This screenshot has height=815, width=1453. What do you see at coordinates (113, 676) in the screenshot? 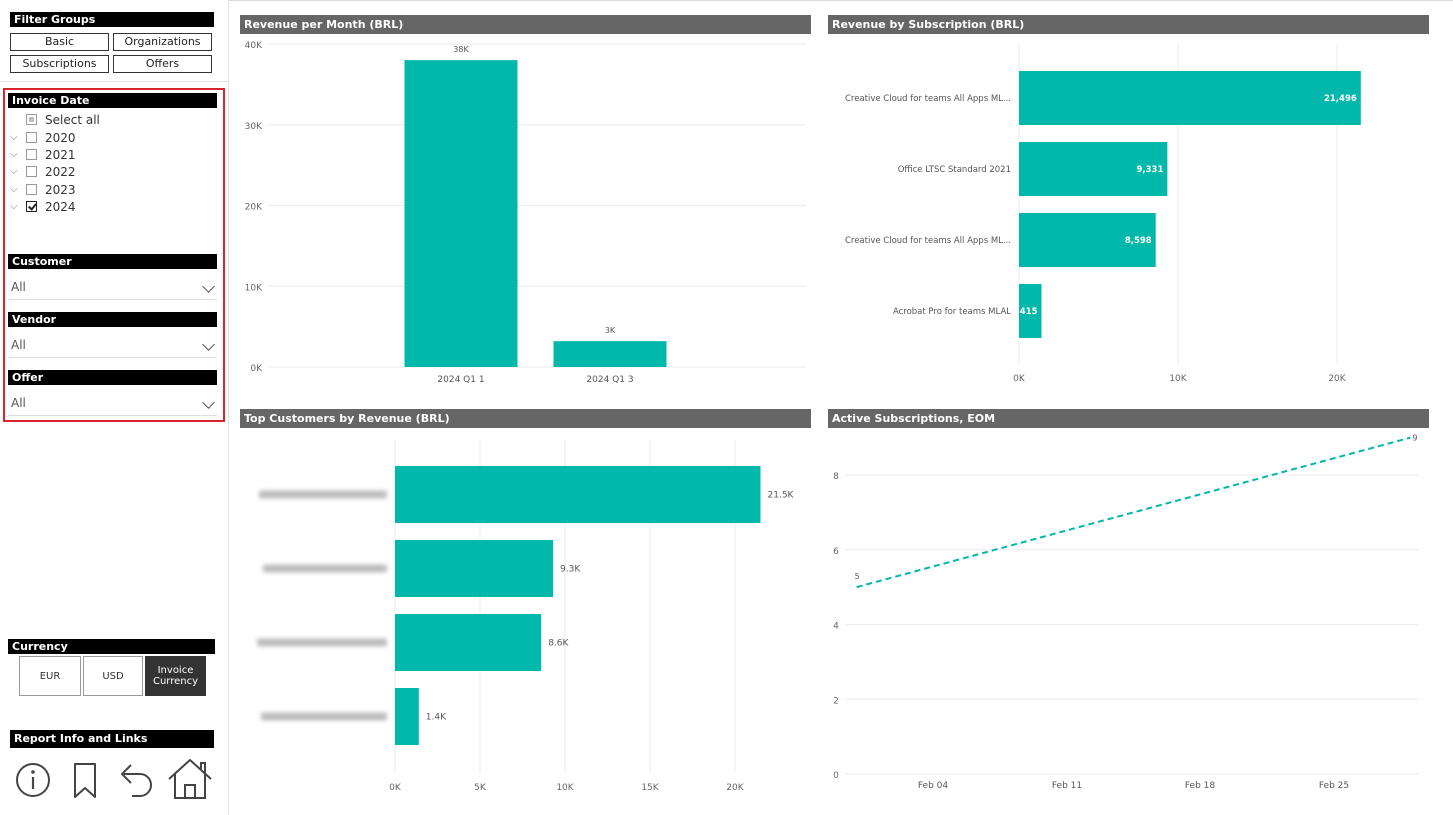
I see `currency-usd-button: USD` at bounding box center [113, 676].